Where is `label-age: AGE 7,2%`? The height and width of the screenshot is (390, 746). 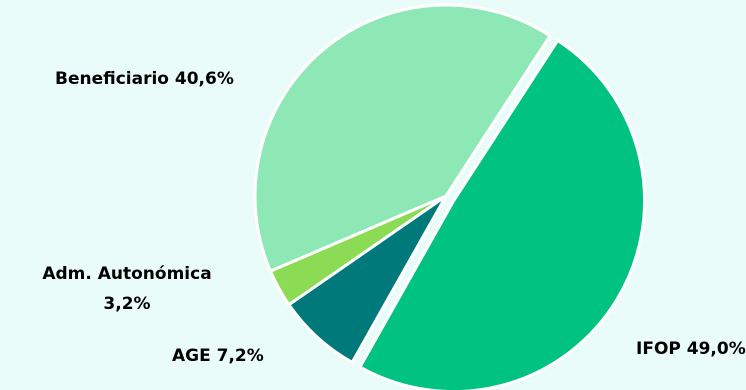
label-age: AGE 7,2% is located at coordinates (218, 356).